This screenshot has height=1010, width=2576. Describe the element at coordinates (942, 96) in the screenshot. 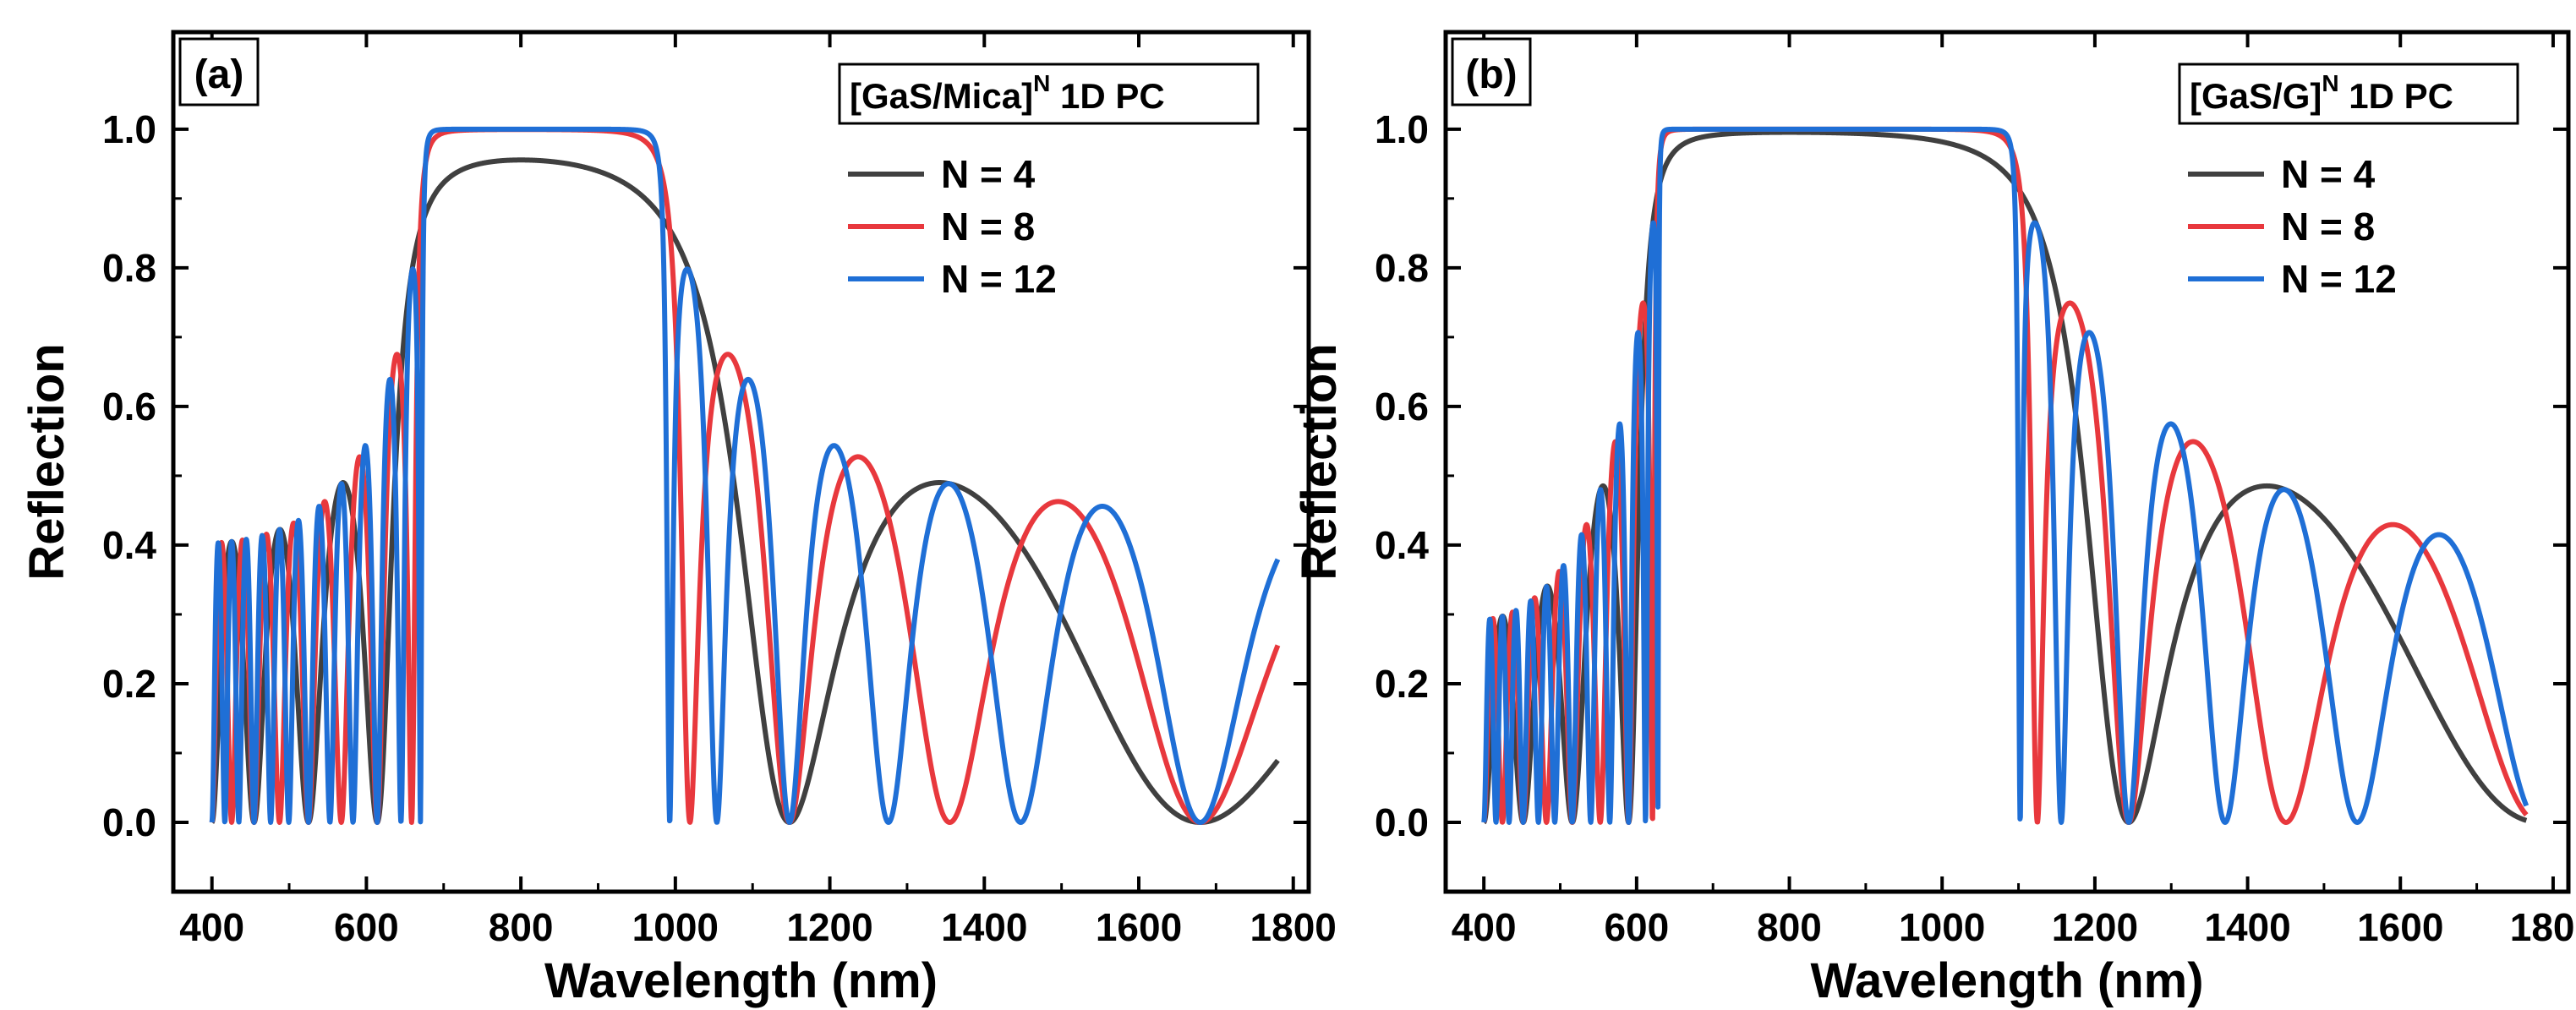

I see `legend-title-main: [GaS/Mica]` at that location.